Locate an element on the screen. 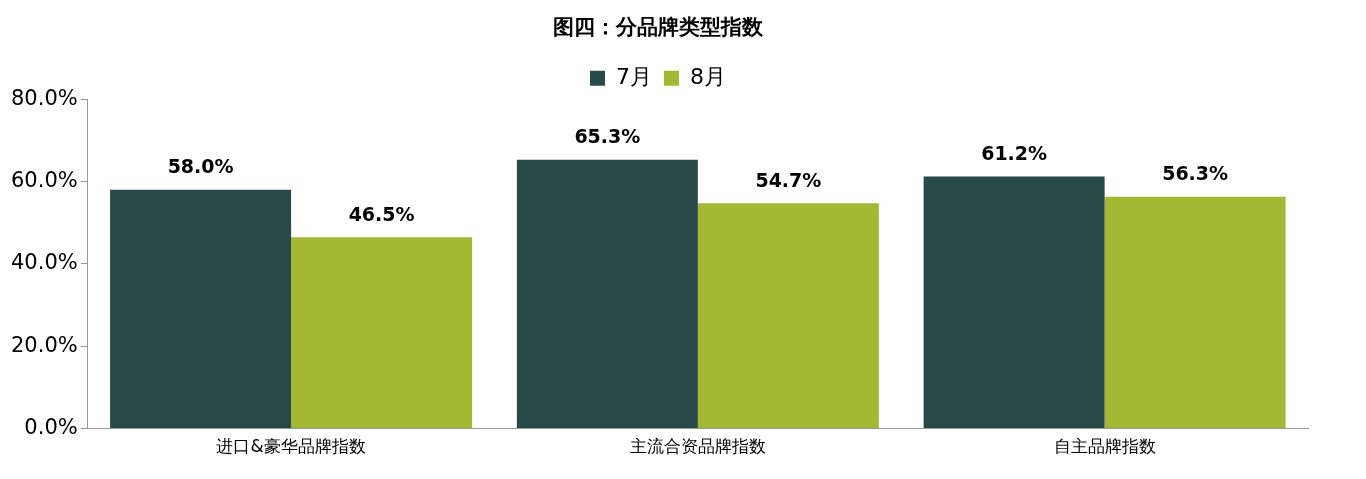  data-label: 46.5% is located at coordinates (381, 213).